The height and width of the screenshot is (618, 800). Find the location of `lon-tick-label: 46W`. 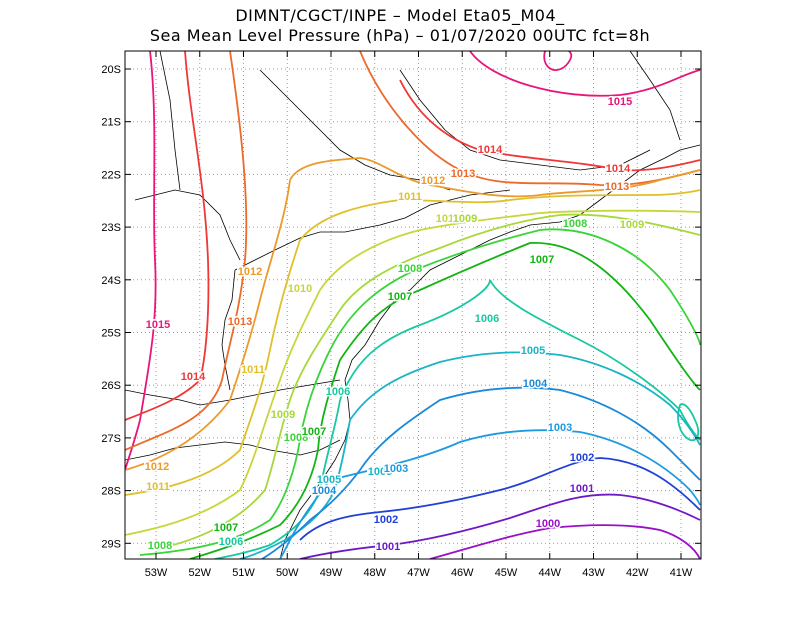

lon-tick-label: 46W is located at coordinates (462, 573).